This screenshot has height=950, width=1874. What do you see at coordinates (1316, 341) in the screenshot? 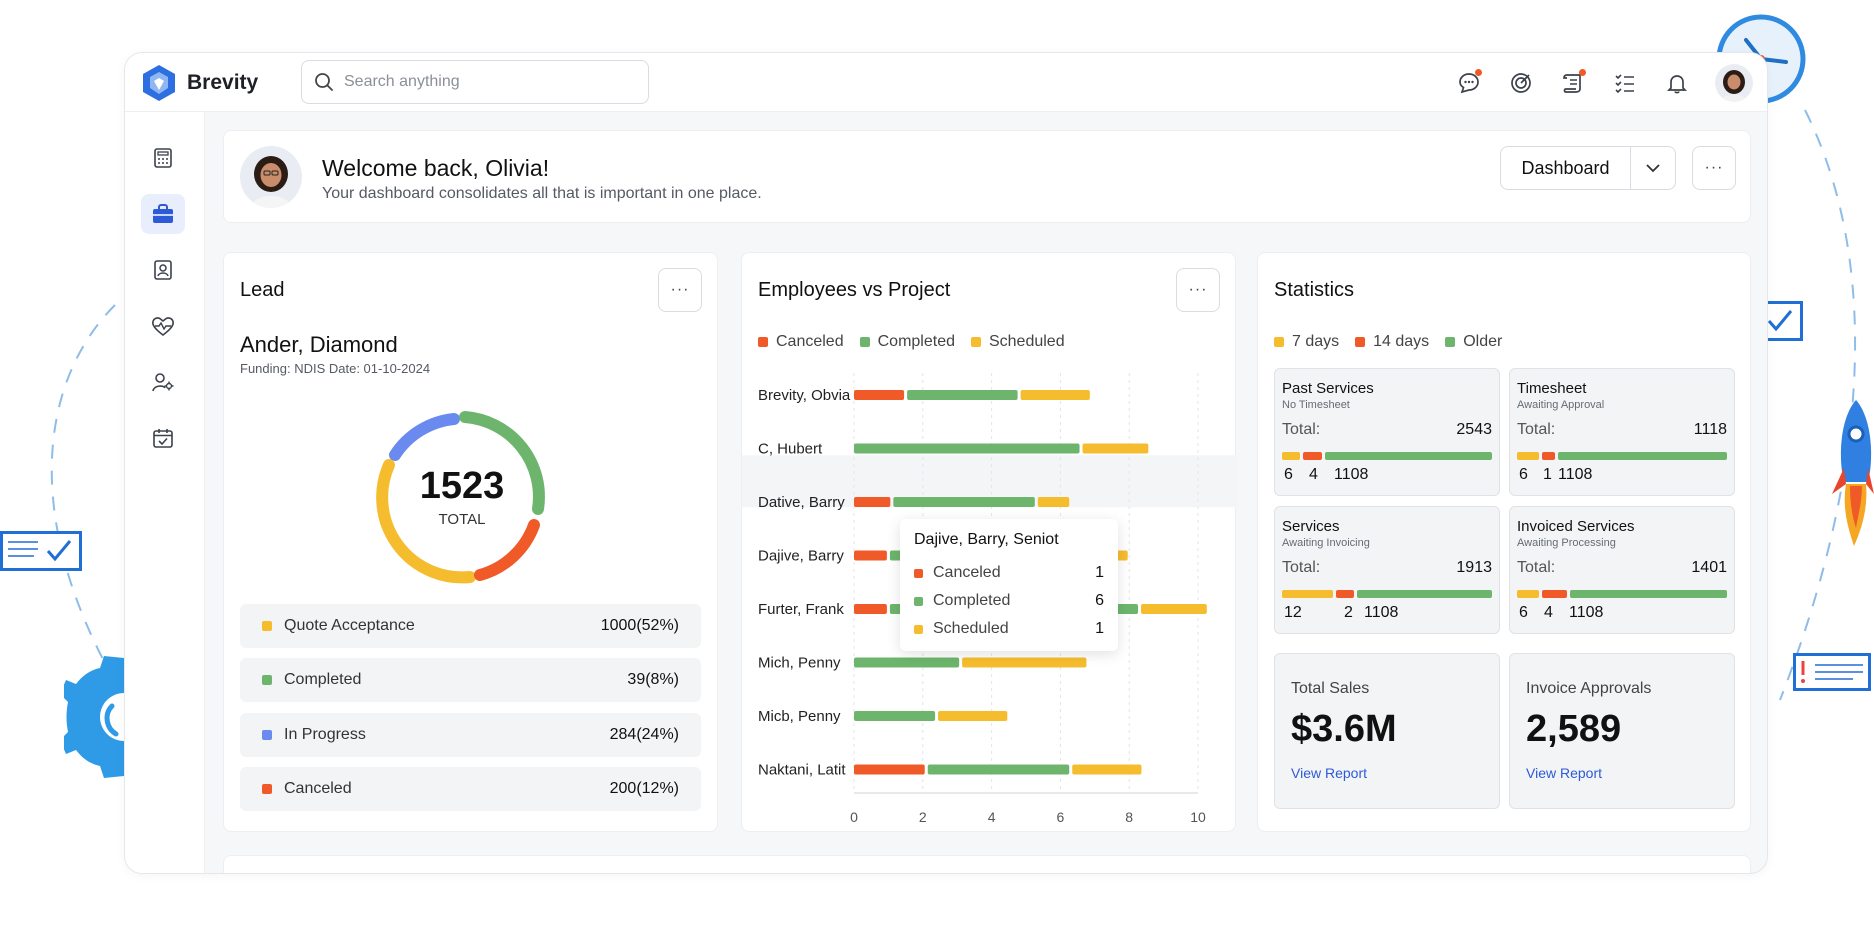
I see `legend-label: 7 days` at bounding box center [1316, 341].